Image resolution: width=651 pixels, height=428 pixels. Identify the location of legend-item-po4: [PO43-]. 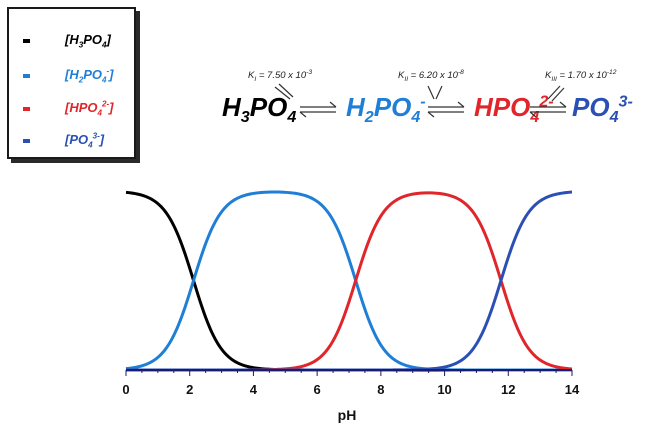
(71, 141).